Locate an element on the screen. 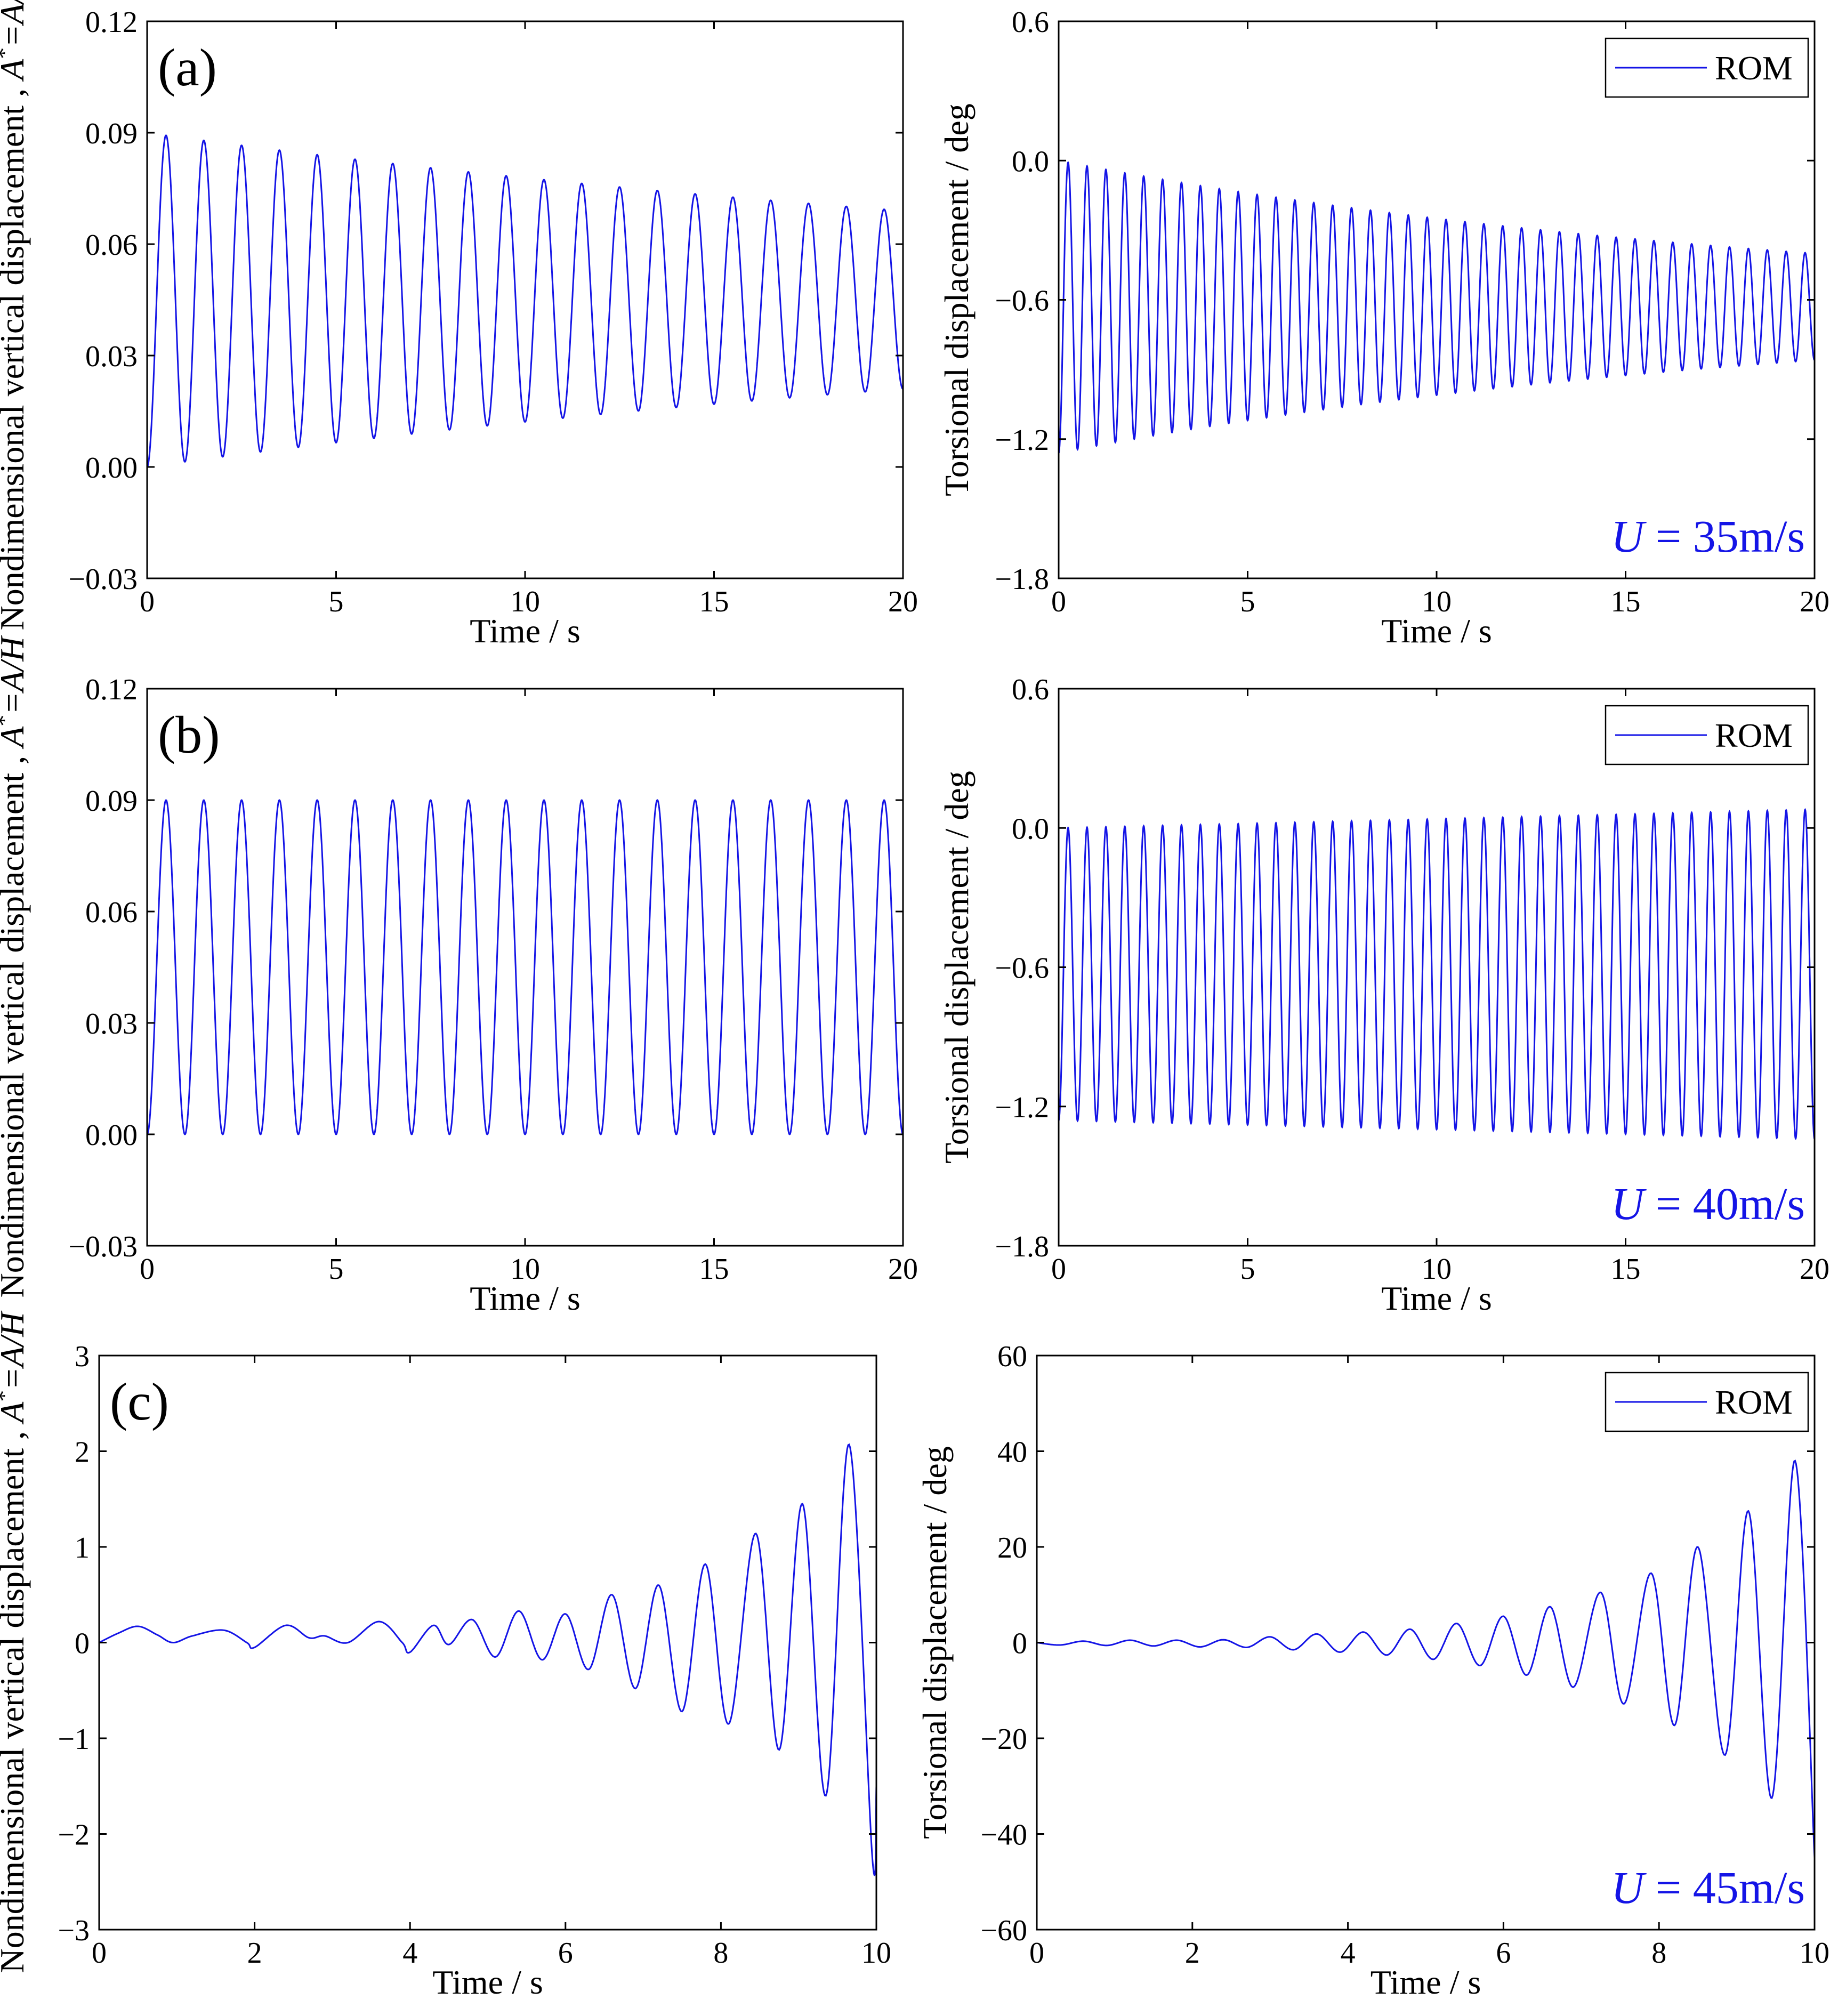 The image size is (1838, 2016). y-tick-label: −3 is located at coordinates (74, 1930).